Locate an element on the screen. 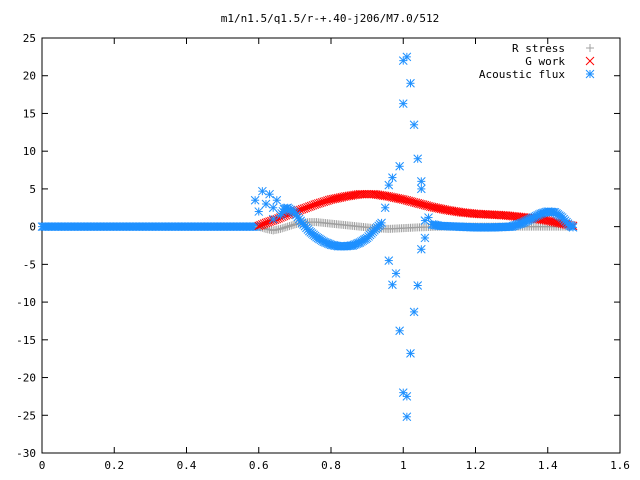  series-g-work is located at coordinates (416, 210).